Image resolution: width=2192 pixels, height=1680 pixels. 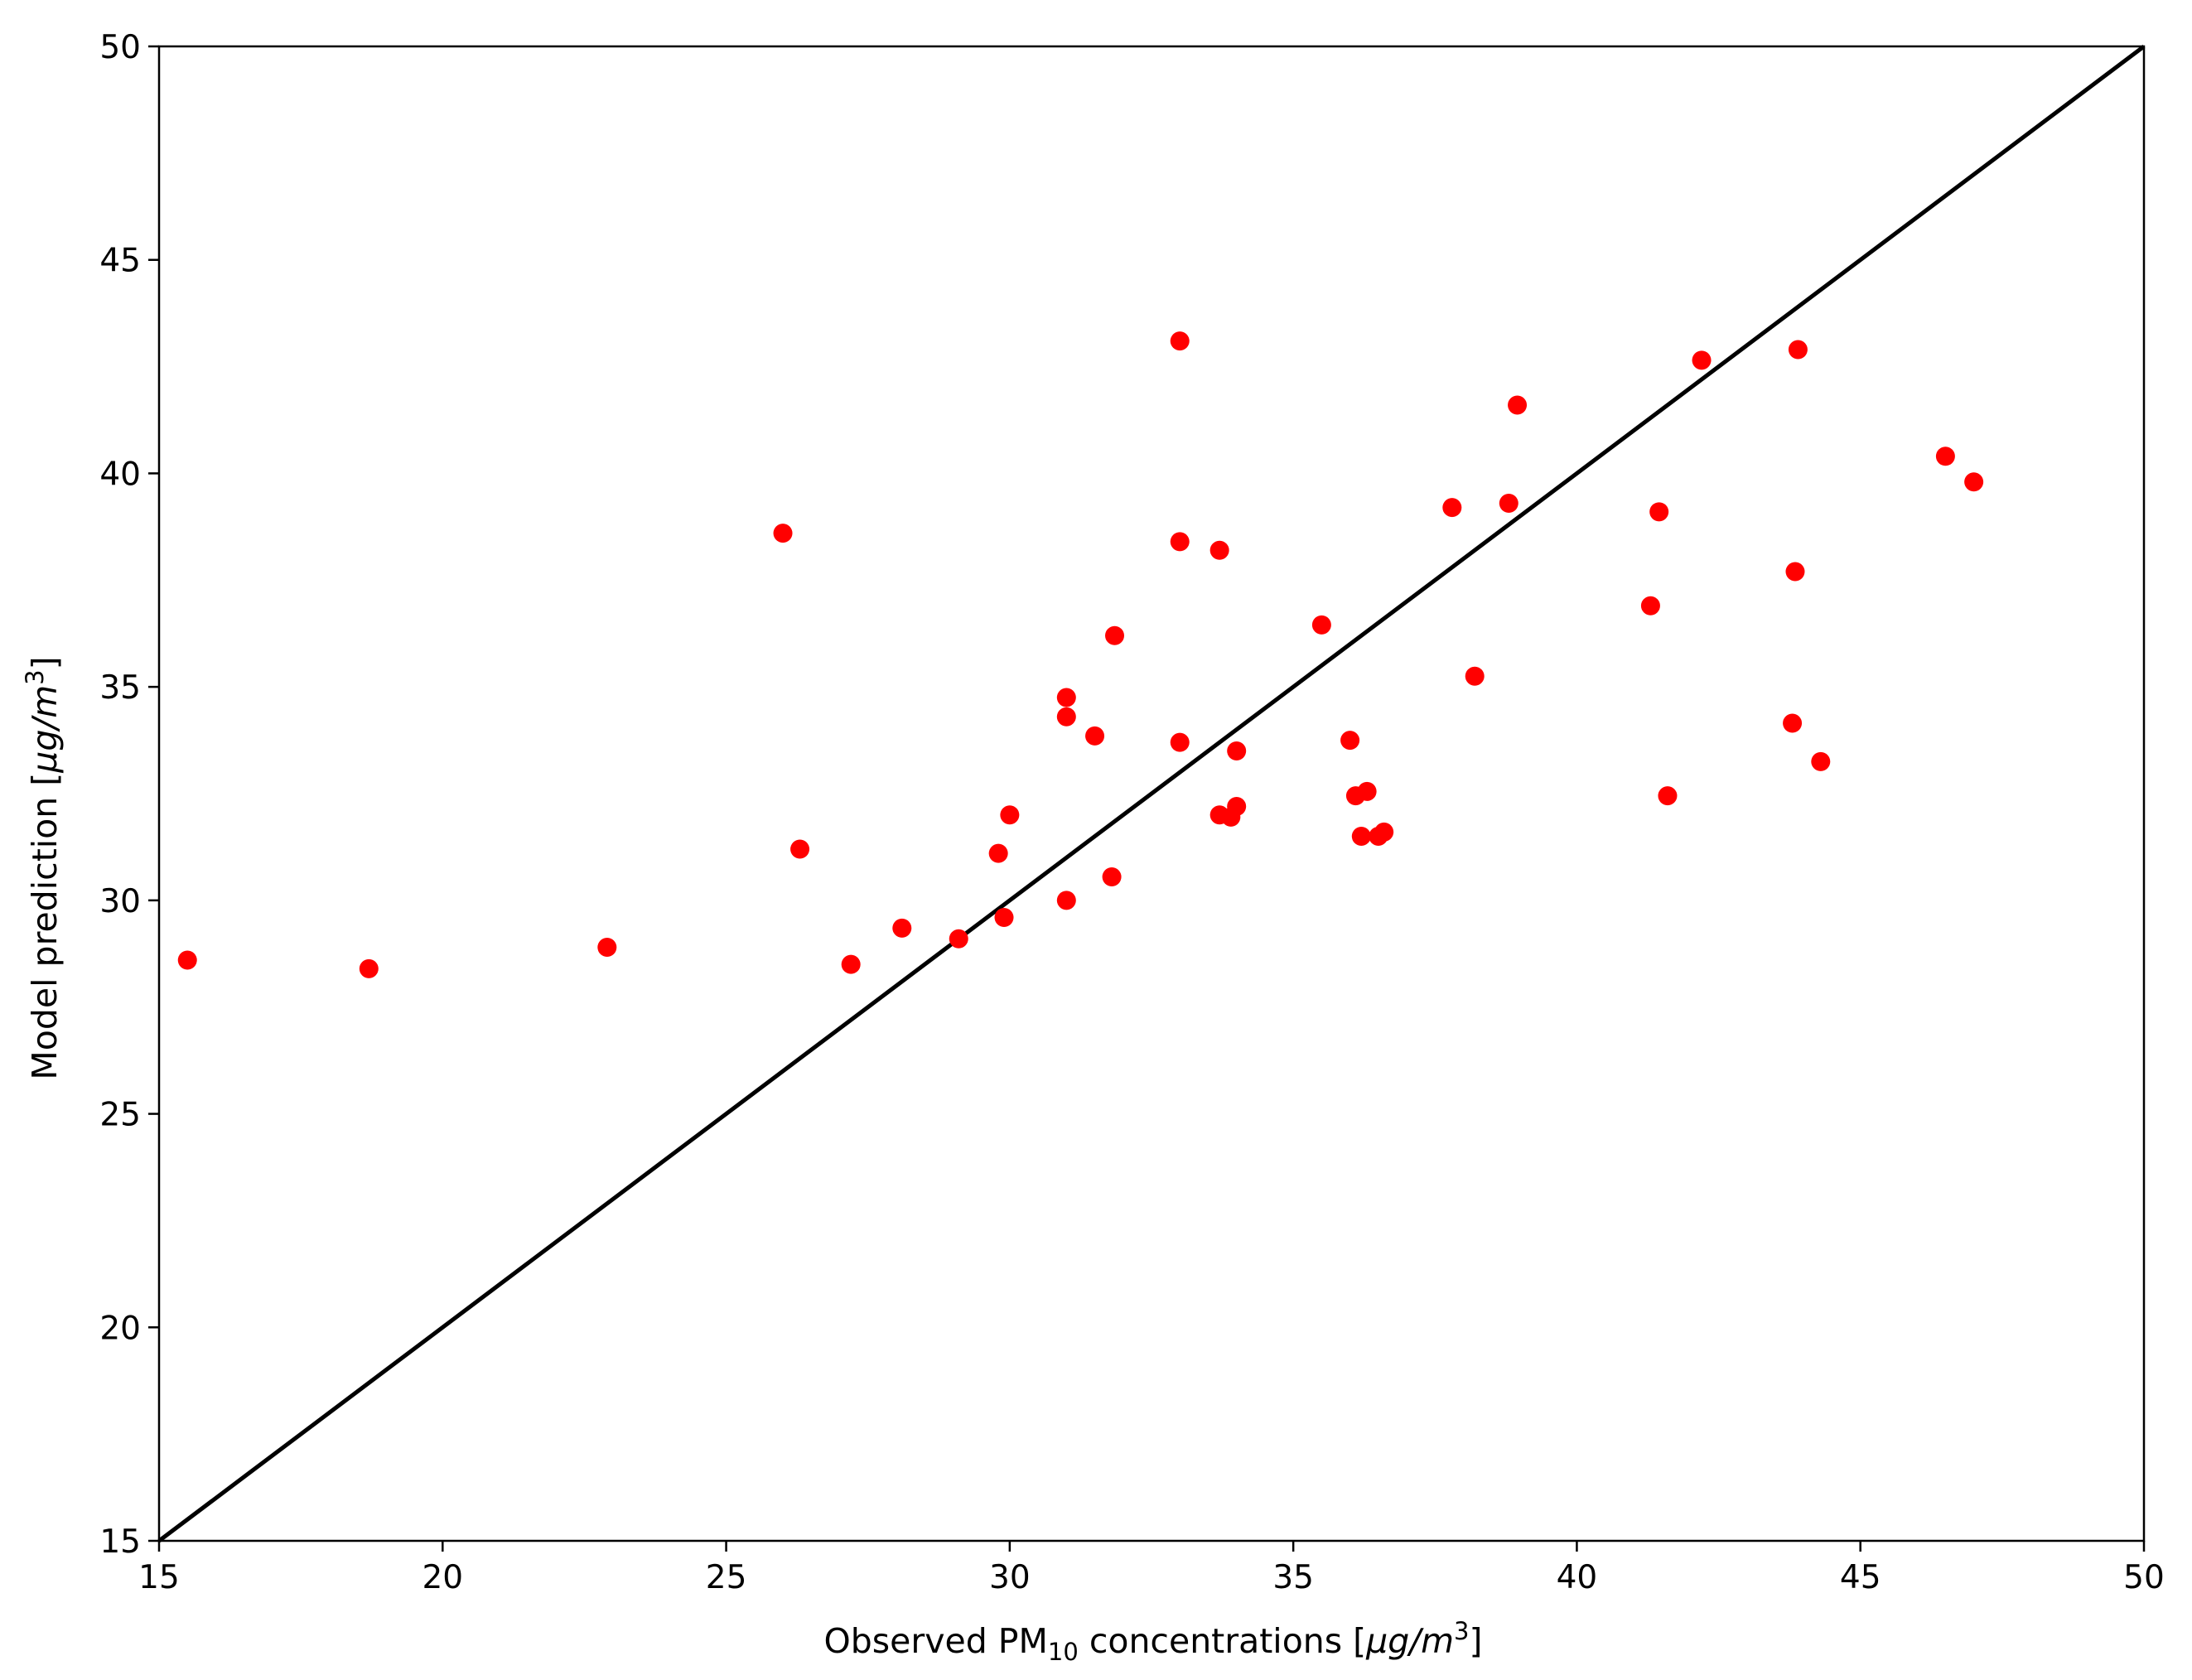 What do you see at coordinates (120, 901) in the screenshot?
I see `y-tick-label: 30` at bounding box center [120, 901].